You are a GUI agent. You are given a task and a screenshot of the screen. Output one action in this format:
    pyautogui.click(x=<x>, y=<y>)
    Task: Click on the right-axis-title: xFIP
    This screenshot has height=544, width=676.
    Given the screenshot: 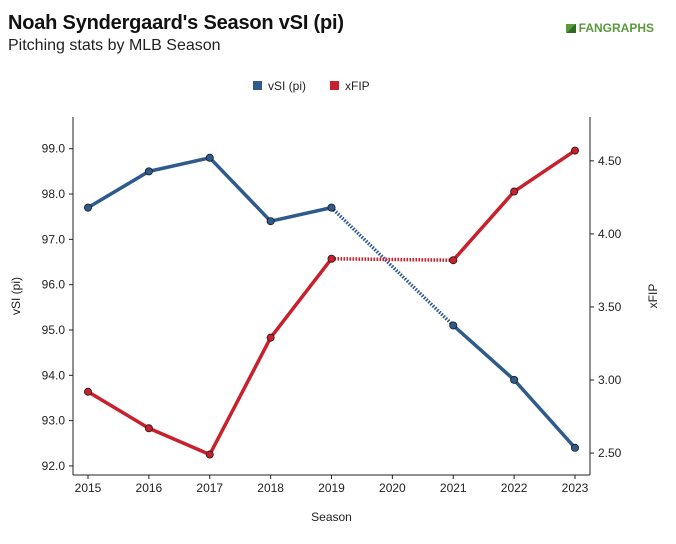 What is the action you would take?
    pyautogui.click(x=653, y=296)
    